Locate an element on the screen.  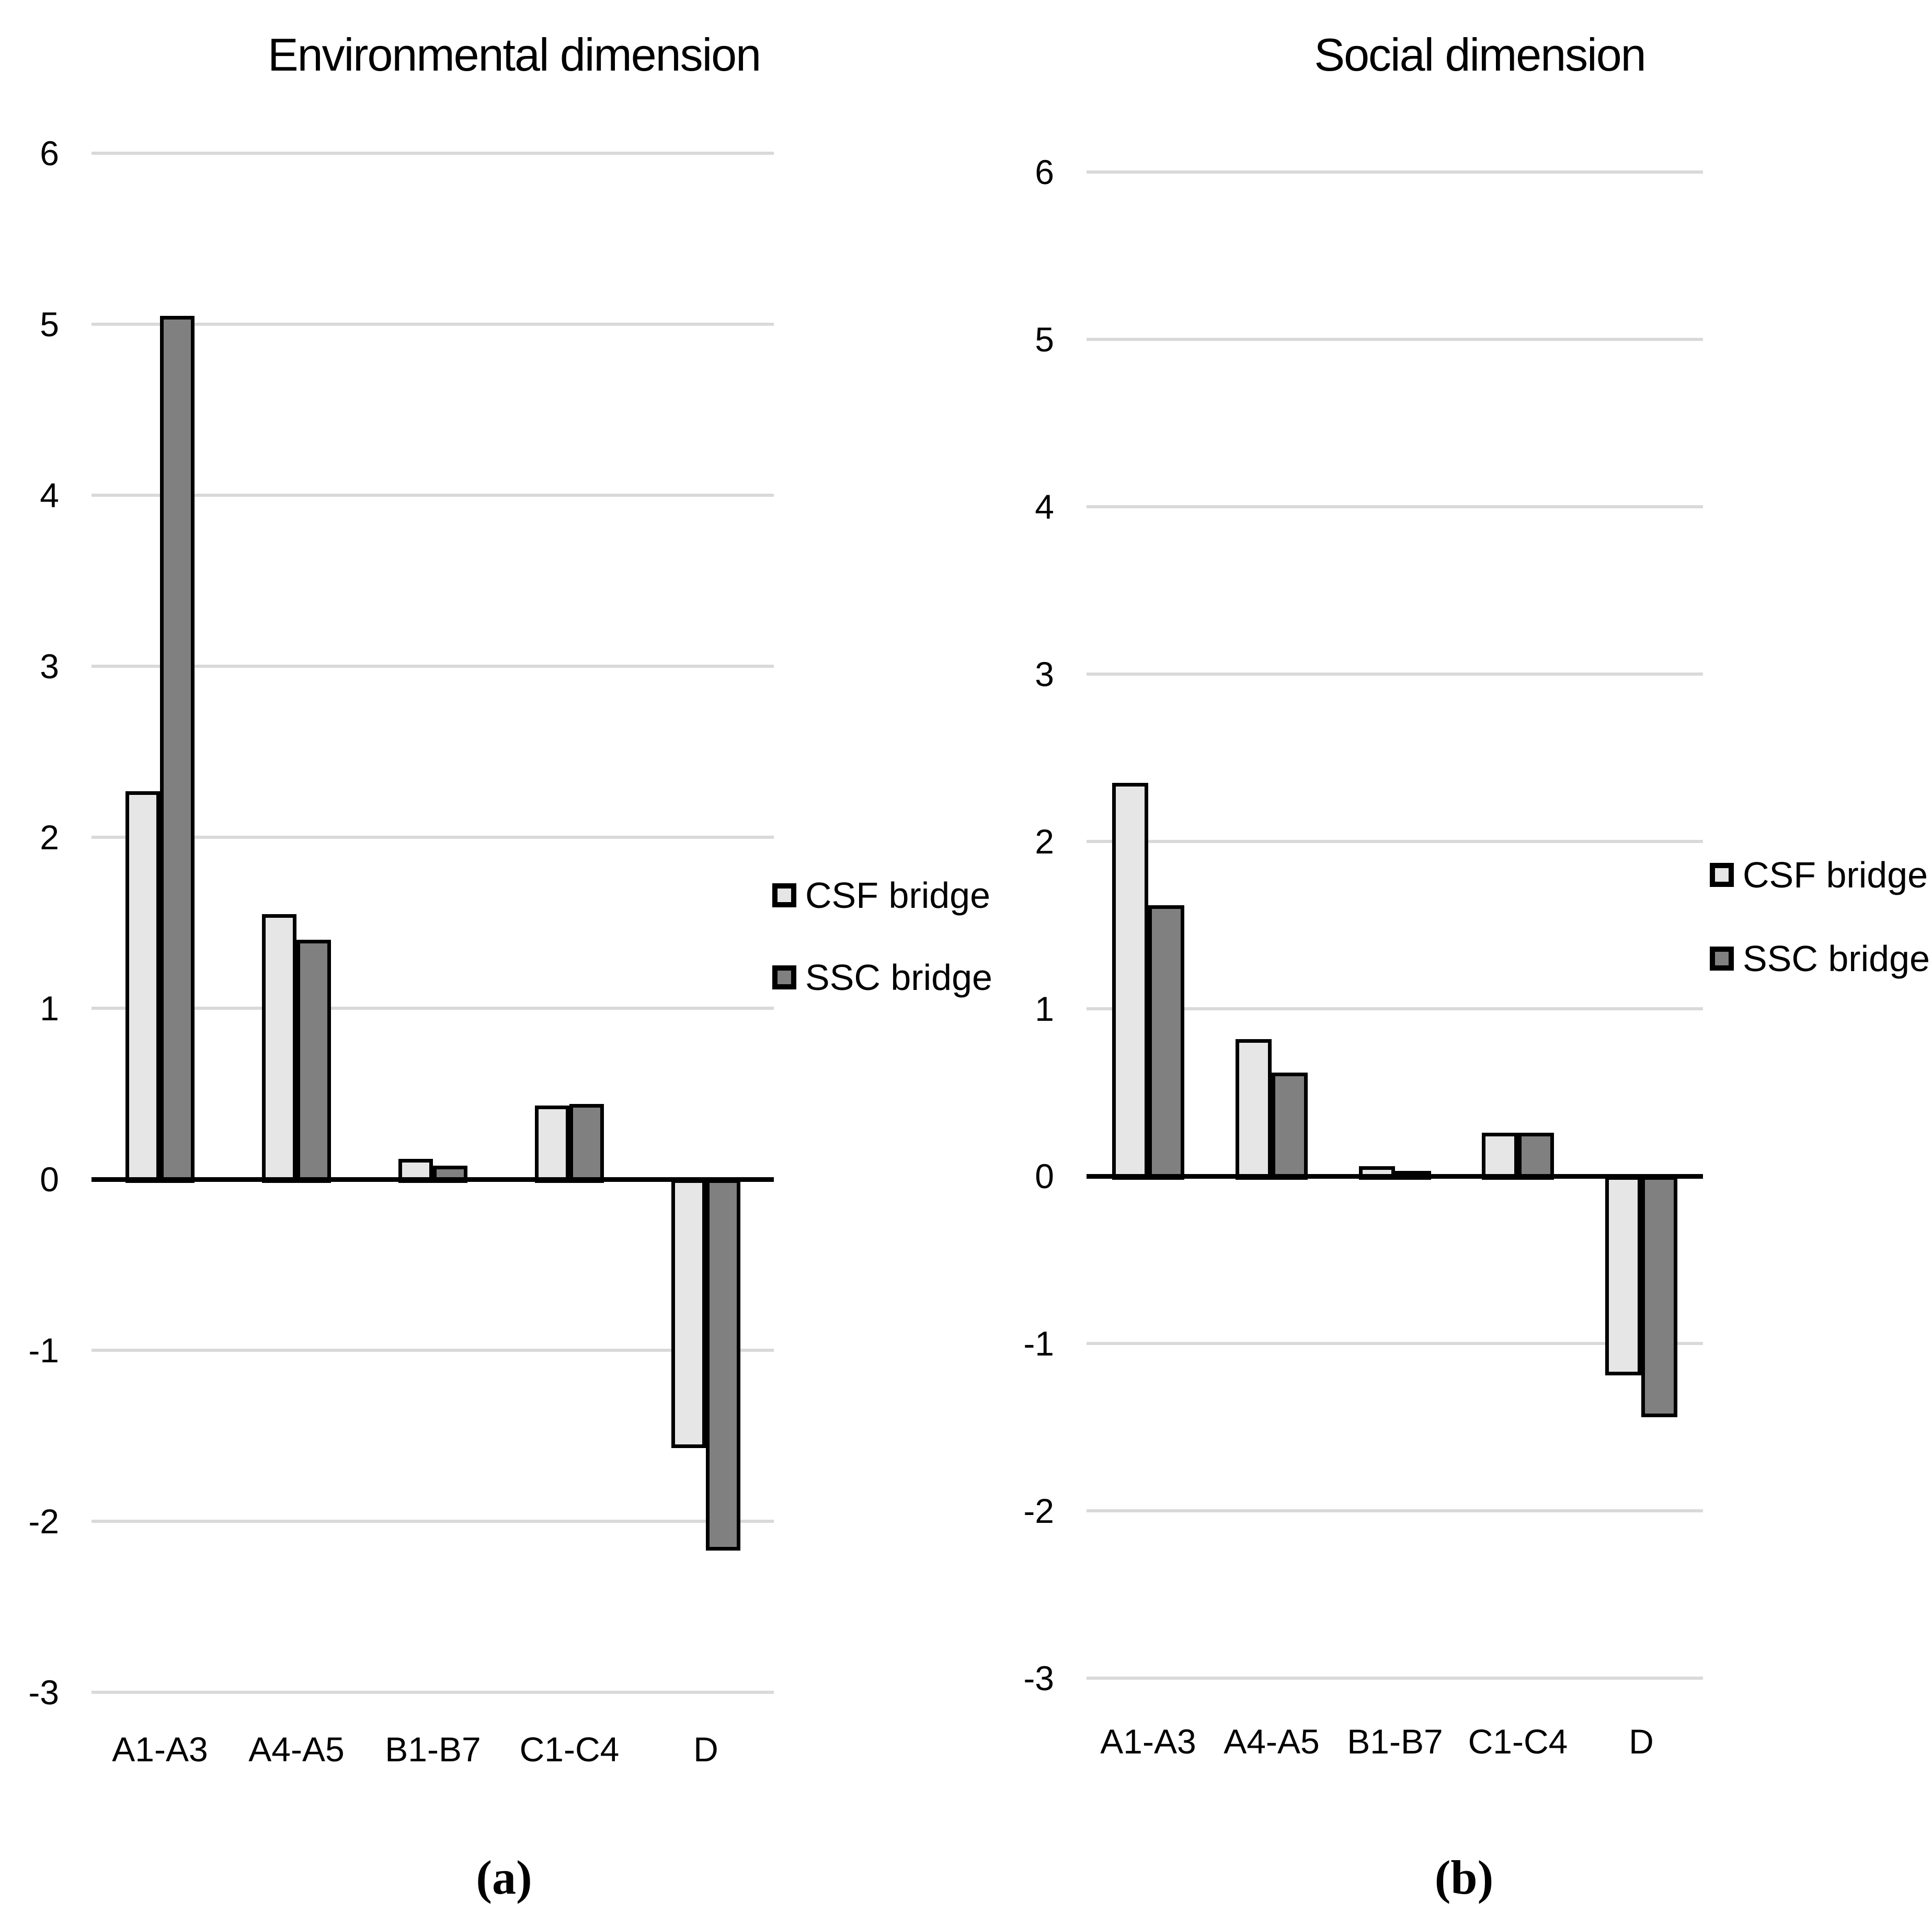
chart-a-title: Environmental dimension is located at coordinates (514, 55).